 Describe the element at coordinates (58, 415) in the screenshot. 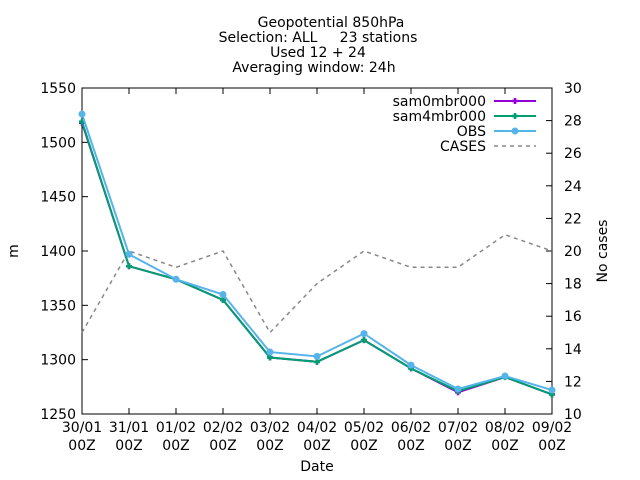

I see `y-tick-label: 1250` at that location.